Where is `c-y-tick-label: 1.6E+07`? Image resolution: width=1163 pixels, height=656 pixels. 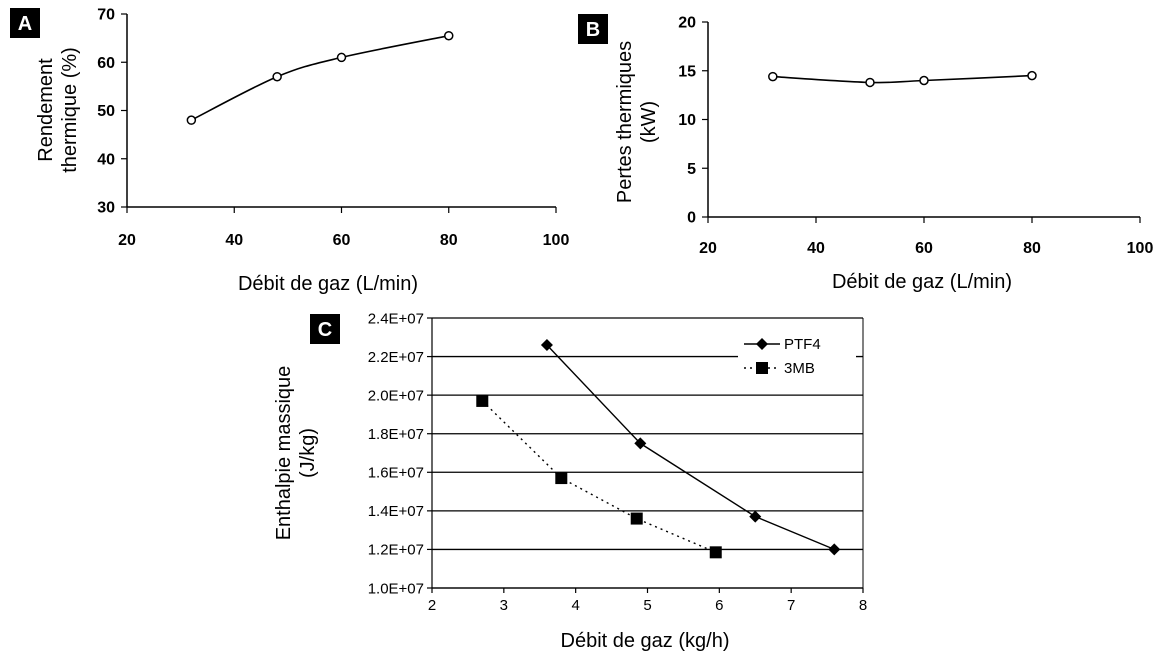 c-y-tick-label: 1.6E+07 is located at coordinates (396, 473).